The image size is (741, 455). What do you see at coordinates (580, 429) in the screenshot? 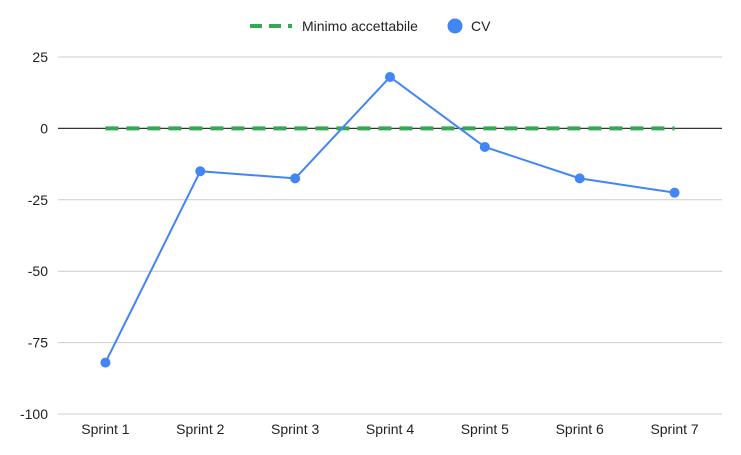
I see `x-tick-label: Sprint 6` at bounding box center [580, 429].